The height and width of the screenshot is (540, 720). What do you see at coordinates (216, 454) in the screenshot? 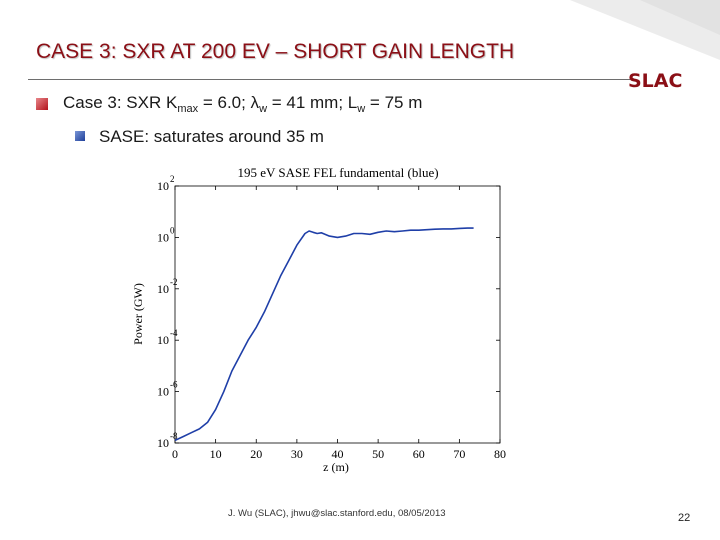
I see `x-tick-label: 10` at bounding box center [216, 454].